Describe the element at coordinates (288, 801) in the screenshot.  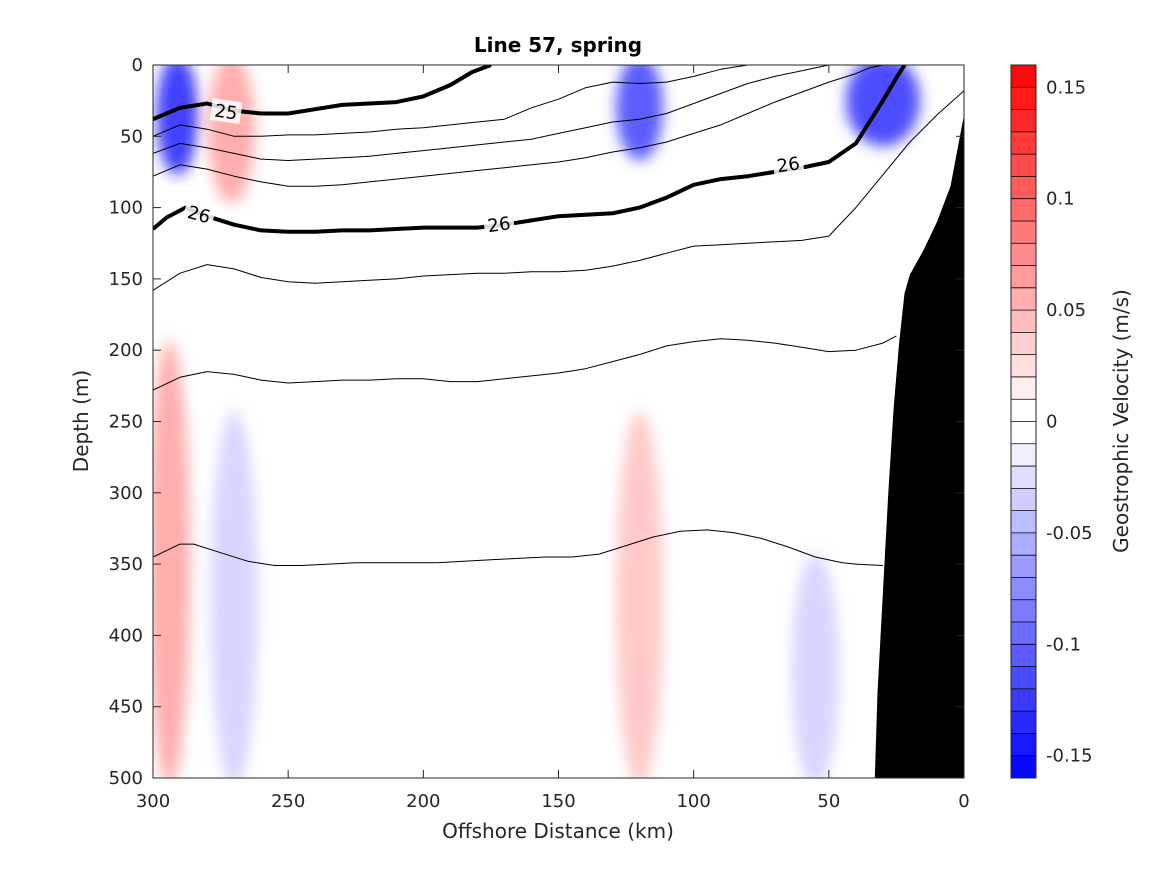
I see `x-tick-label: 250` at that location.